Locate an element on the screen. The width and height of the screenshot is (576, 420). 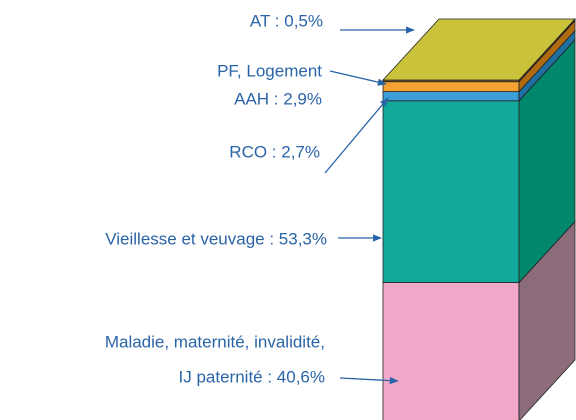
segment-label: IJ paternité : 40,6% is located at coordinates (252, 376).